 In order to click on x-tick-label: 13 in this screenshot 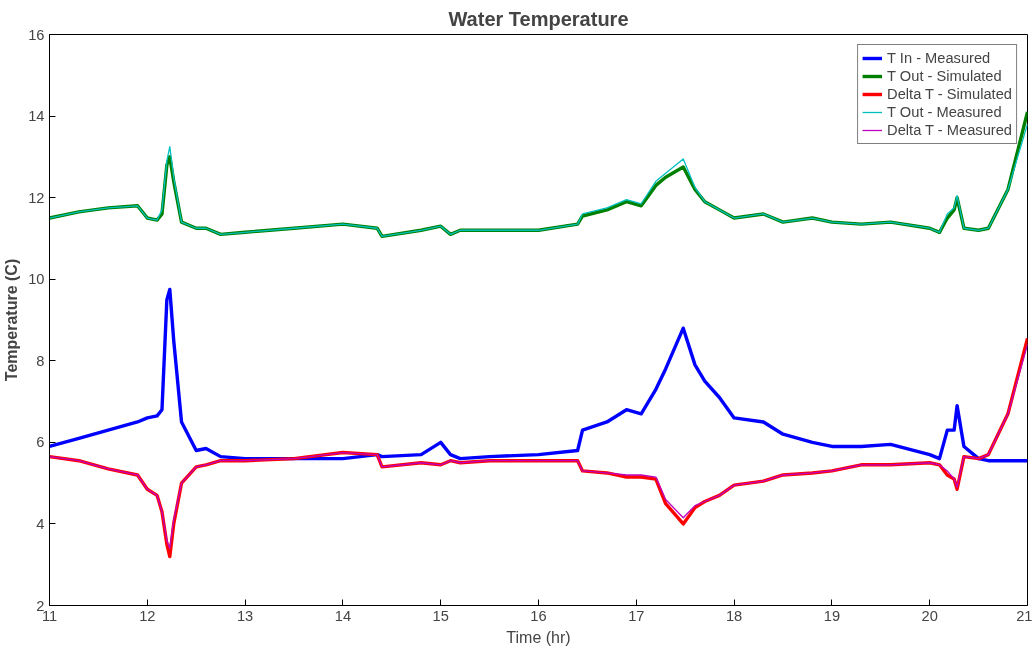, I will do `click(245, 615)`.